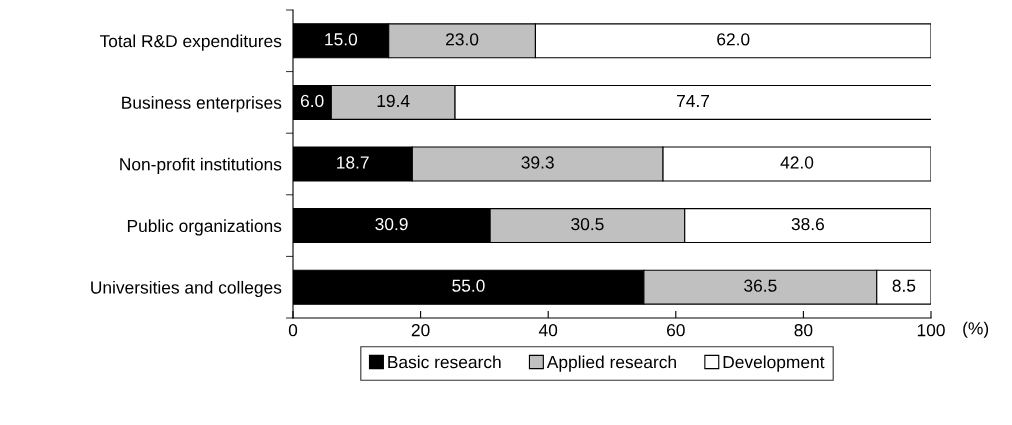  What do you see at coordinates (611, 363) in the screenshot?
I see `legend-label: Applied research` at bounding box center [611, 363].